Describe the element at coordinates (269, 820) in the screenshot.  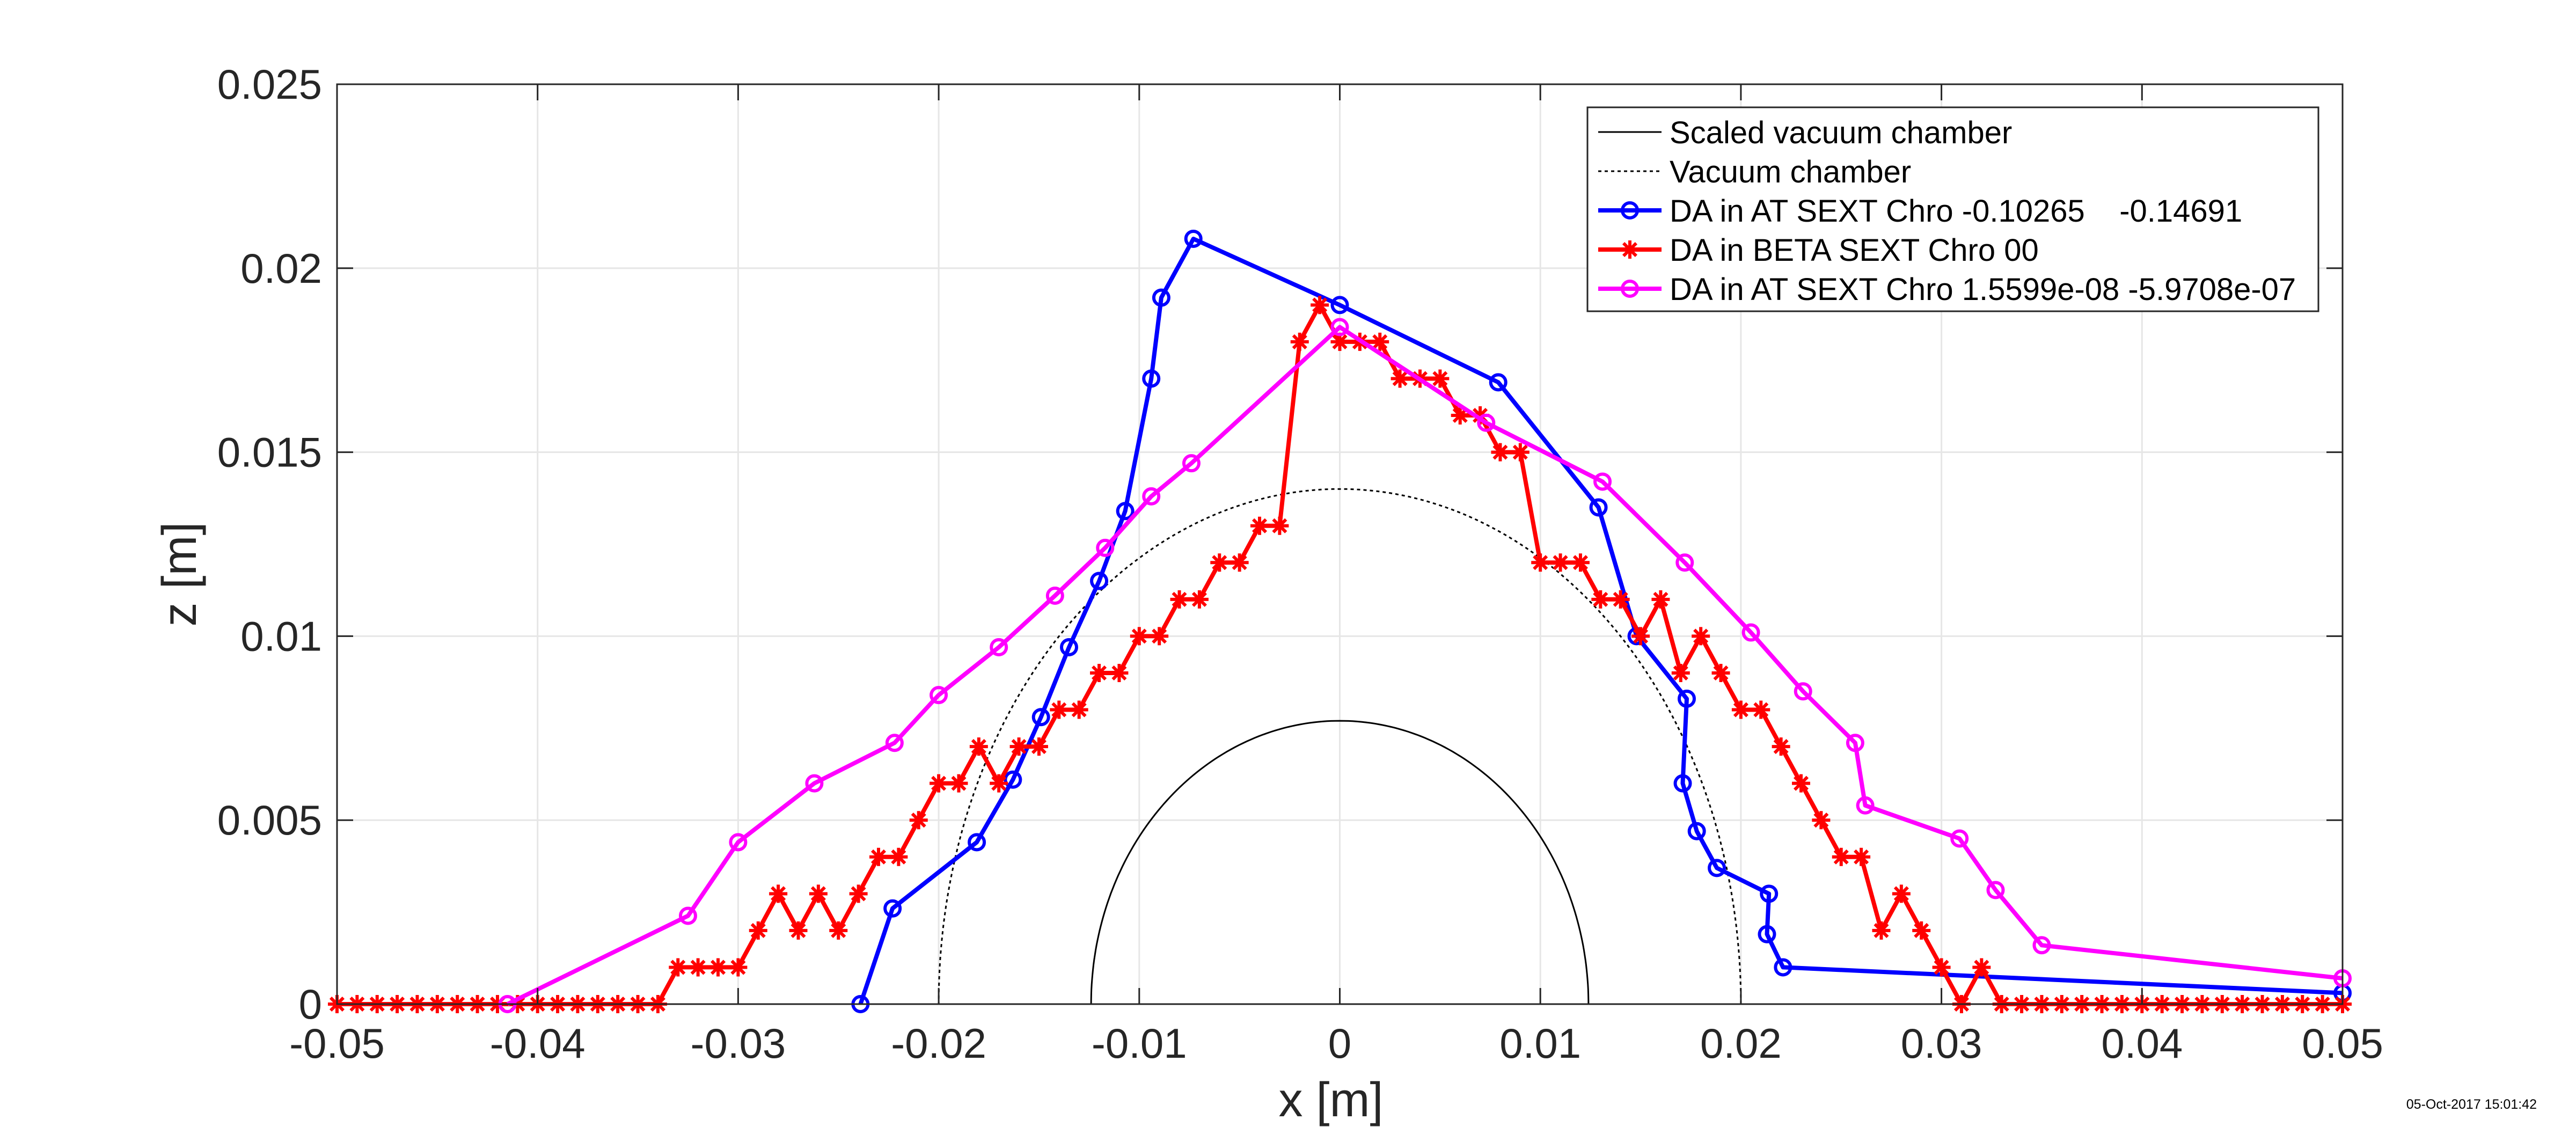
I see `y-tick-label: 0.005` at that location.